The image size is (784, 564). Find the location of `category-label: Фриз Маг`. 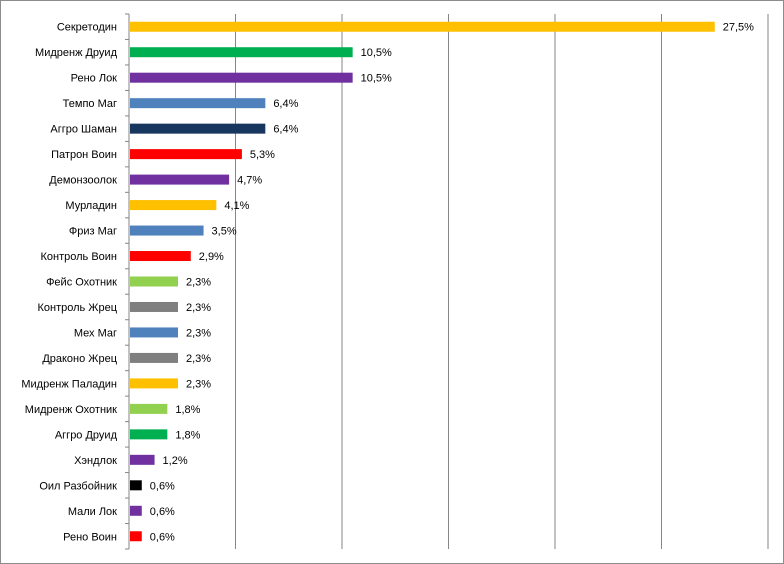

category-label: Фриз Маг is located at coordinates (93, 232).